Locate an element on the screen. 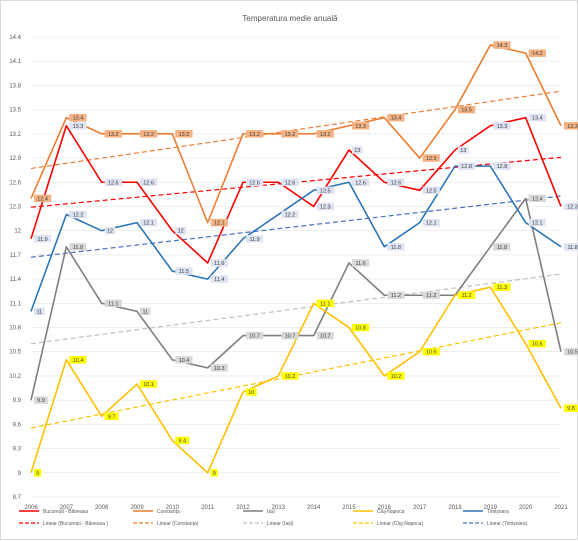 The height and width of the screenshot is (541, 578). y-tick-label: 13.8 is located at coordinates (15, 86).